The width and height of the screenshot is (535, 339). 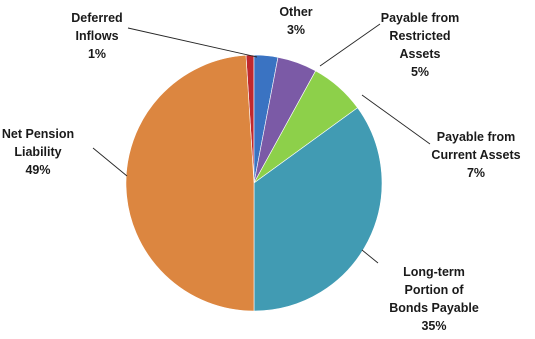 I want to click on slice-percent: 5%, so click(x=420, y=72).